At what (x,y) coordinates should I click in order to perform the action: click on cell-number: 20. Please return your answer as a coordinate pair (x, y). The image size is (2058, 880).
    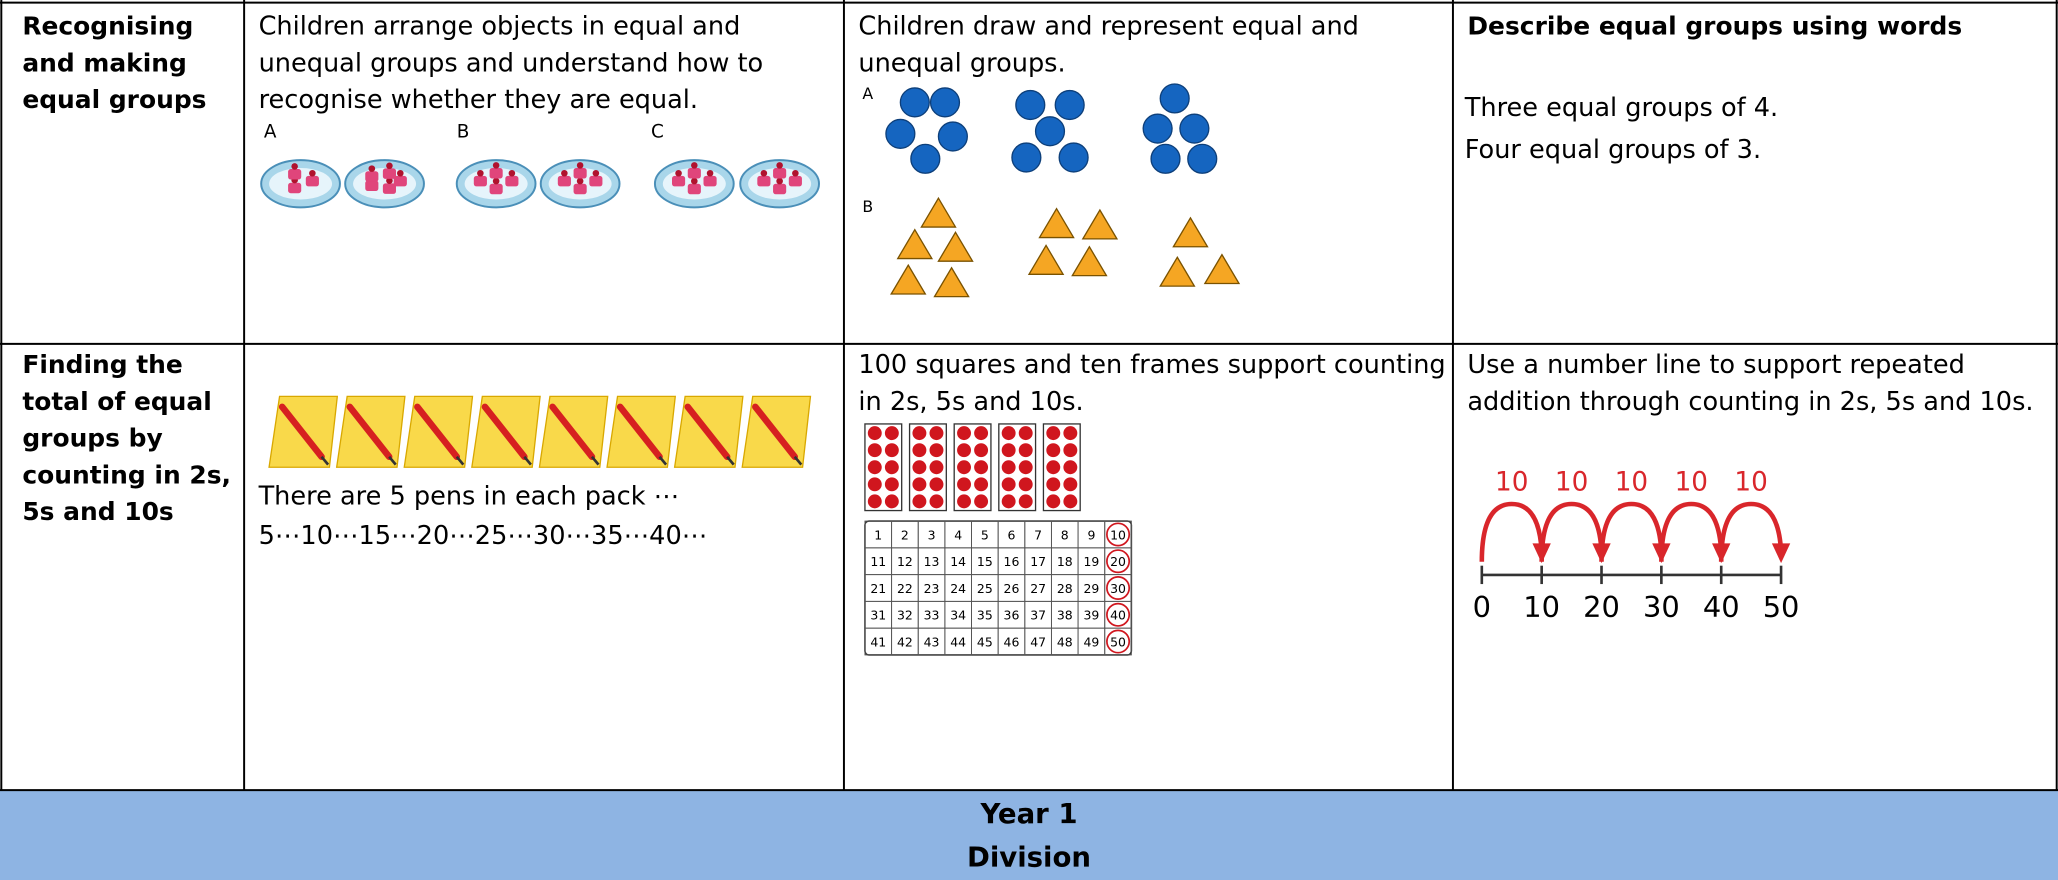
    Looking at the image, I should click on (1118, 561).